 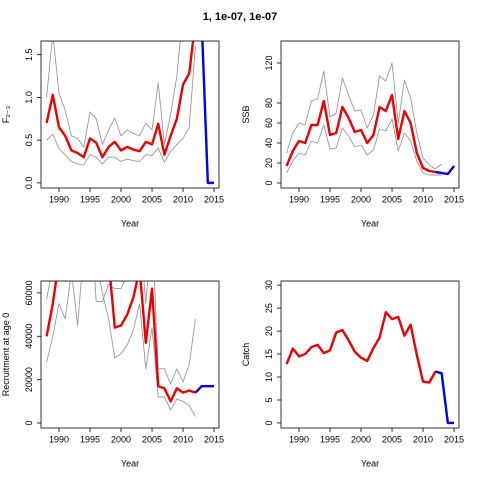 I want to click on y-tick-label: 10, so click(x=269, y=377).